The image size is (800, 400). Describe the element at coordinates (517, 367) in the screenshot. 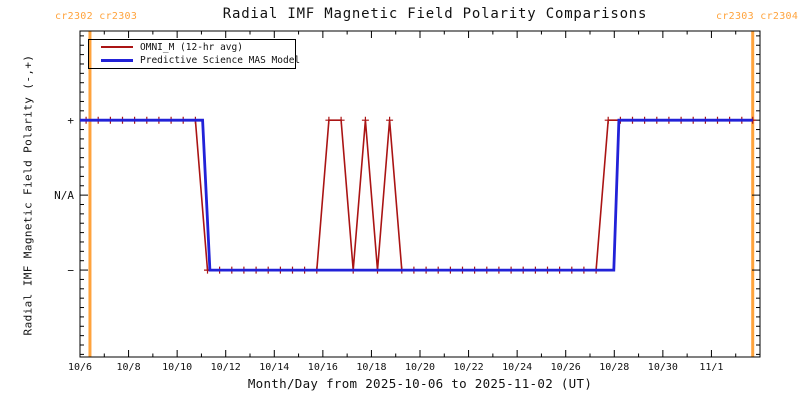

I see `x-tick-label: 10/24` at that location.